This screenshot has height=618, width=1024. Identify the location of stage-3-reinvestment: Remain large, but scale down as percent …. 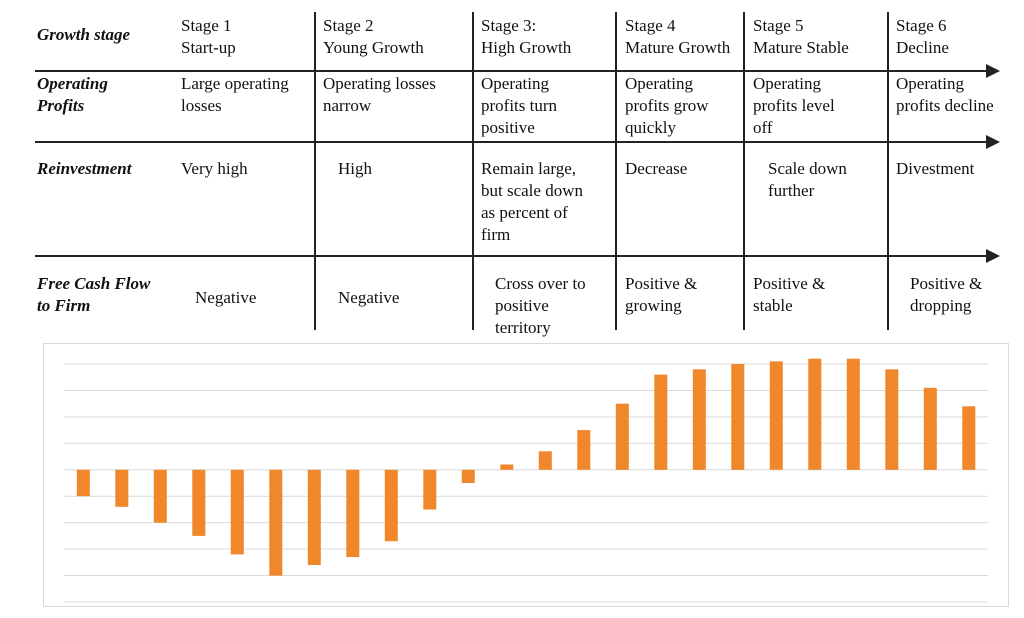
(532, 201).